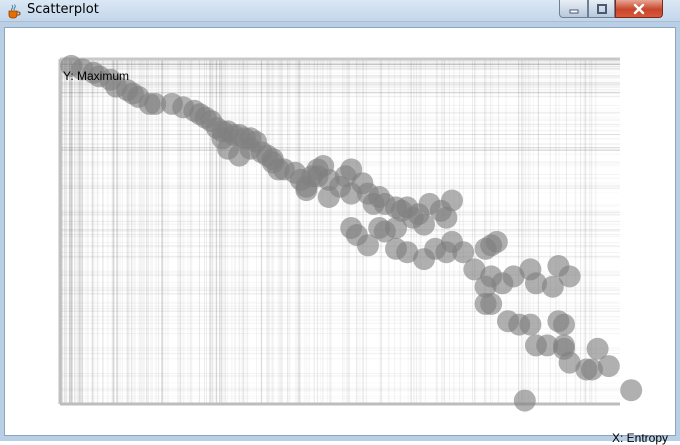 Image resolution: width=680 pixels, height=445 pixels. Describe the element at coordinates (640, 438) in the screenshot. I see `x-axis-label: X: Entropy` at that location.